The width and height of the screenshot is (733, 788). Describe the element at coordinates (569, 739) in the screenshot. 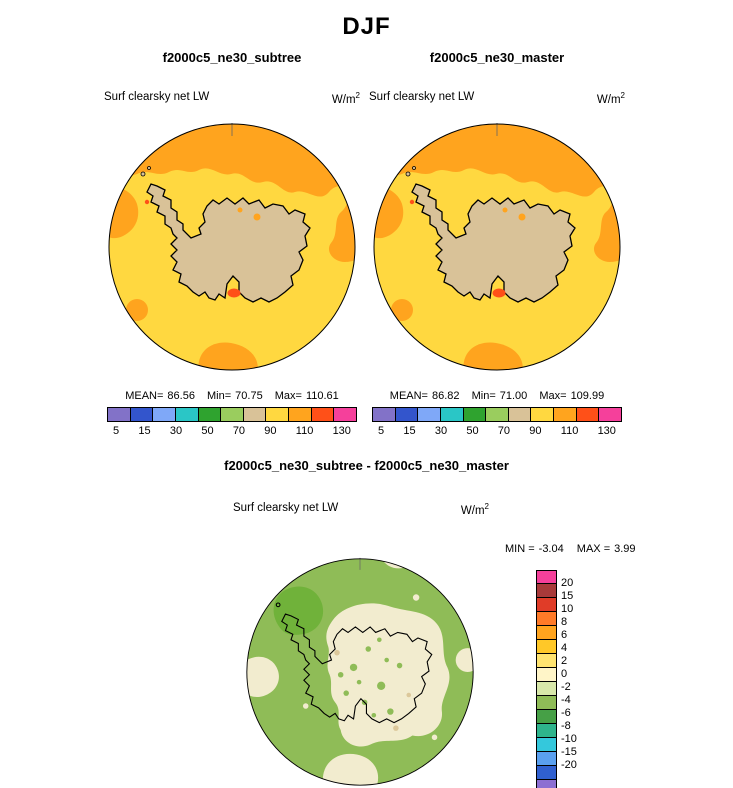

I see `colorbar-tick-label: -10` at that location.